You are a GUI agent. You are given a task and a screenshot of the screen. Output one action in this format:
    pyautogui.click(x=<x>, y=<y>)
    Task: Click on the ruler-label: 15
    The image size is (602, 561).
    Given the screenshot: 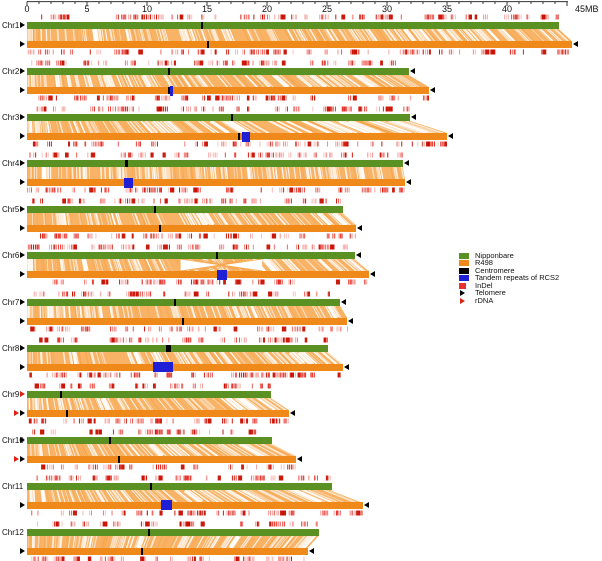 What is the action you would take?
    pyautogui.click(x=206, y=9)
    